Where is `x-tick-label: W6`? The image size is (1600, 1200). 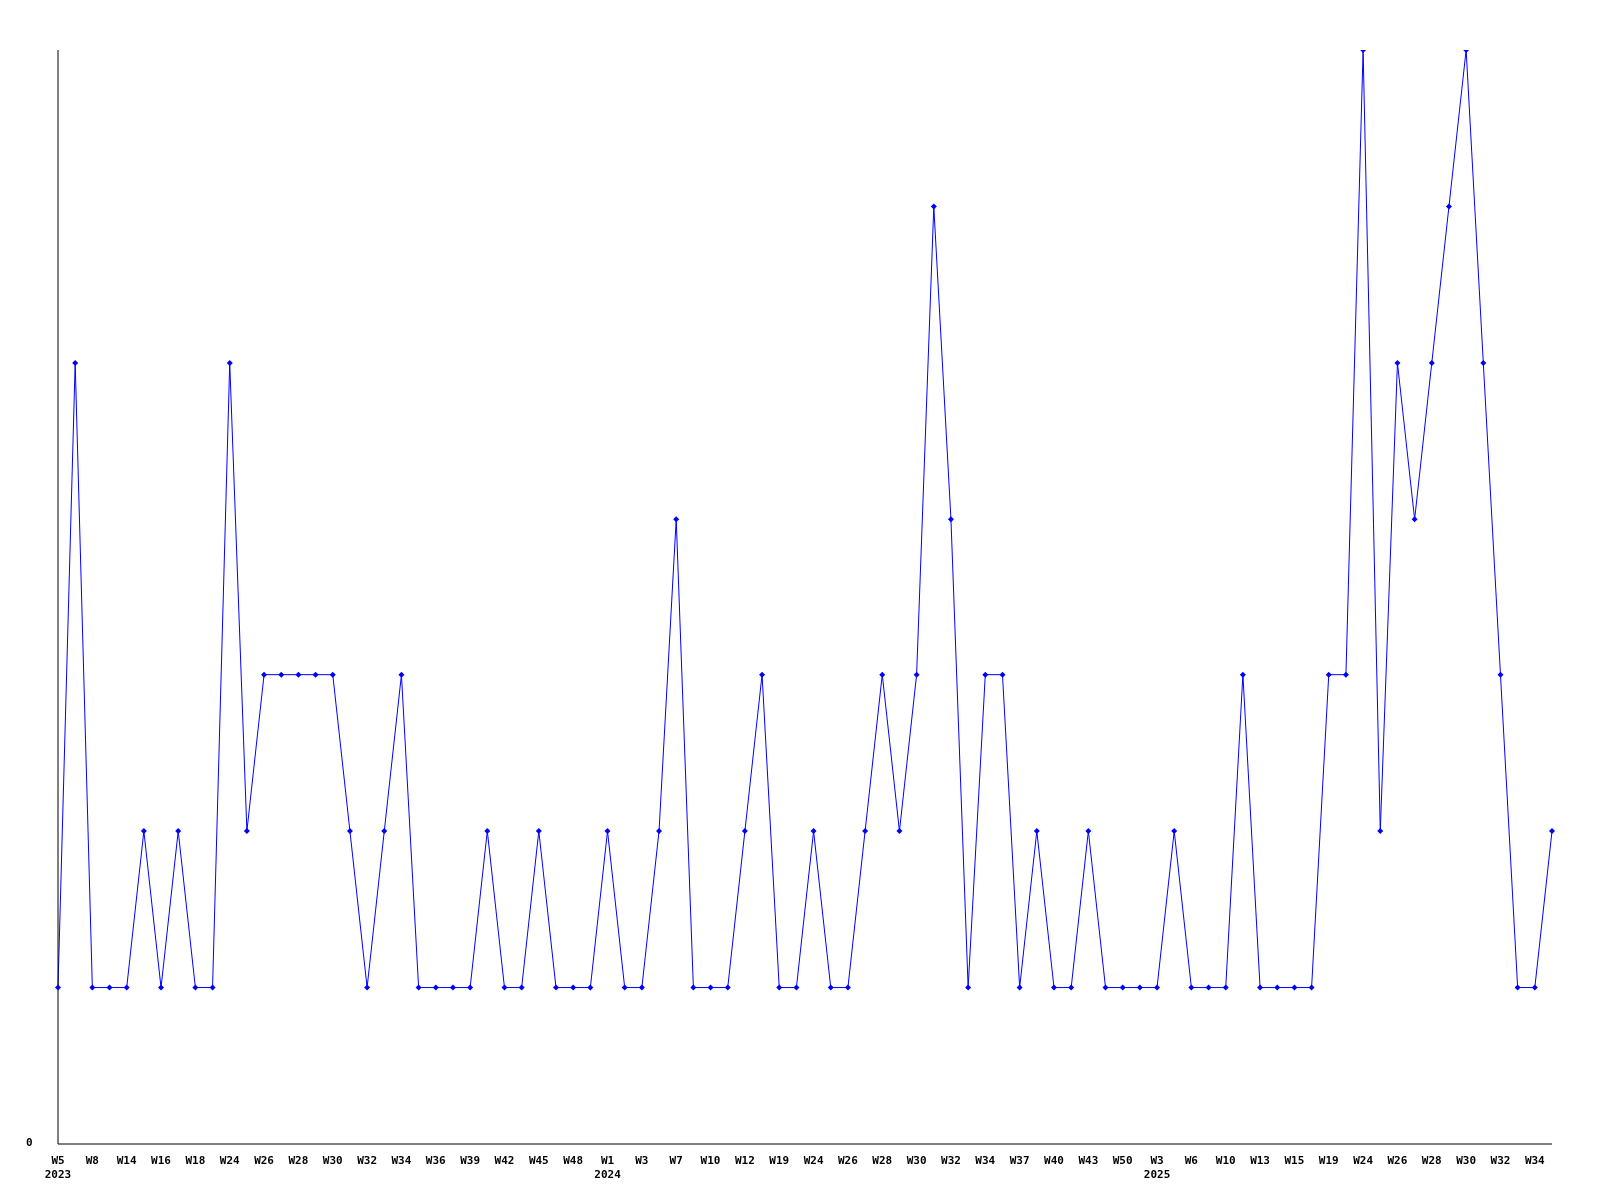
x-tick-label: W6 is located at coordinates (1191, 1160).